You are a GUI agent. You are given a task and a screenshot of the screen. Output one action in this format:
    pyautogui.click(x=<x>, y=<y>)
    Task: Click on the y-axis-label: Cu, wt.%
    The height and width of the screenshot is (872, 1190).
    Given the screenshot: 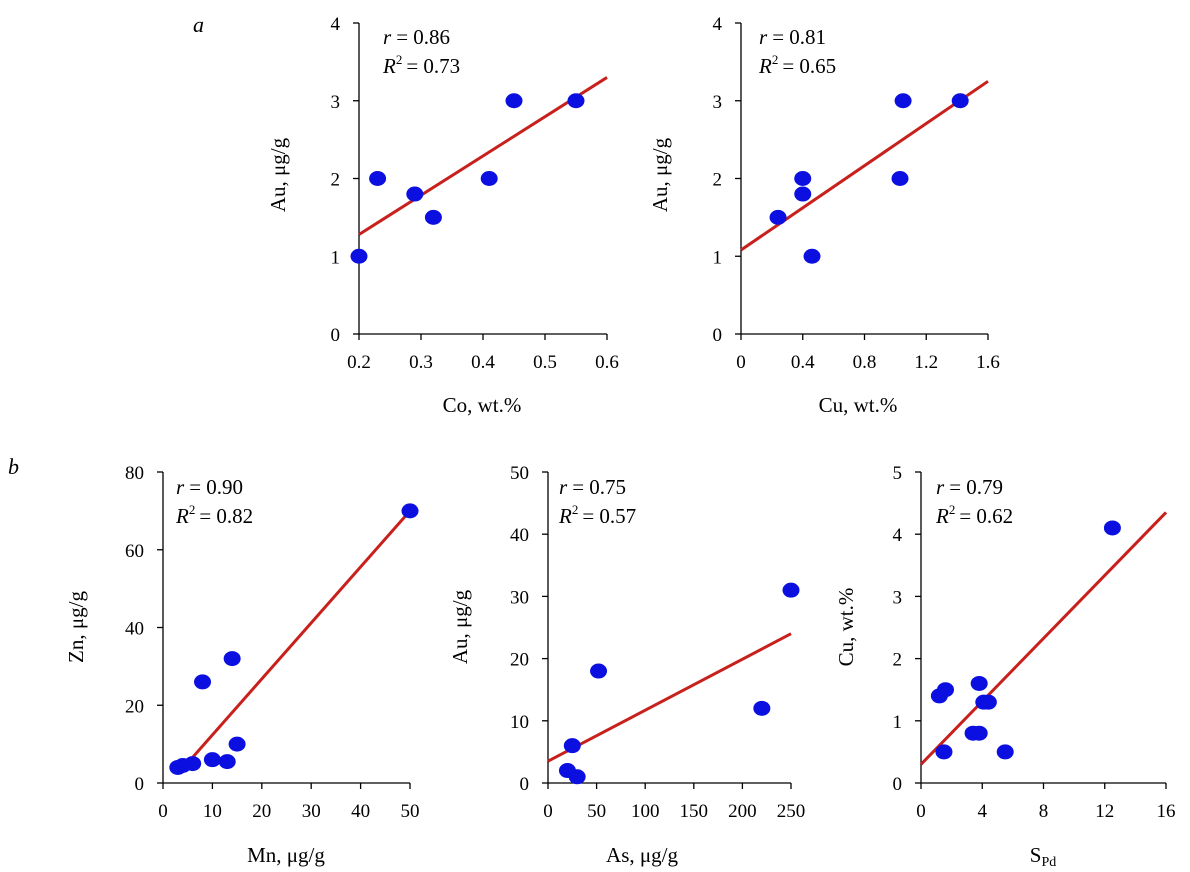 What is the action you would take?
    pyautogui.click(x=846, y=627)
    